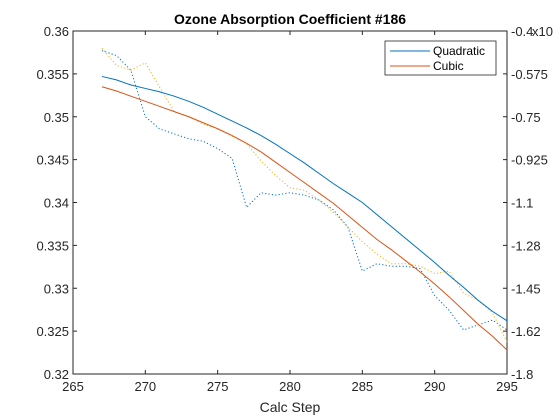 The height and width of the screenshot is (420, 560). I want to click on y-left-tick-label: 0.36, so click(56, 31).